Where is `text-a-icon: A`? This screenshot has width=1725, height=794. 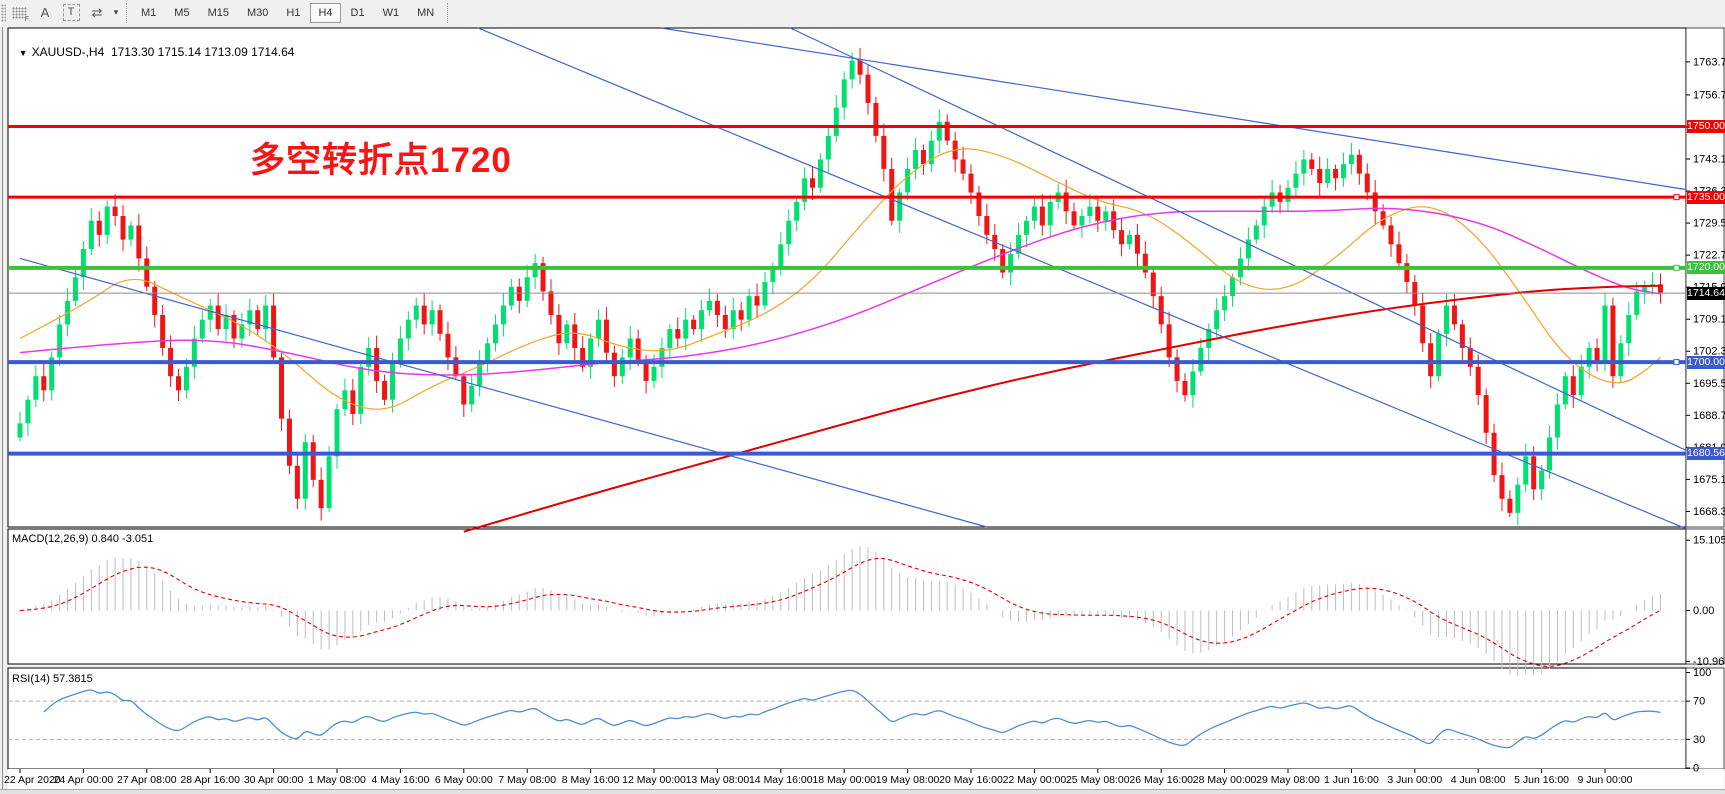
text-a-icon: A is located at coordinates (45, 12).